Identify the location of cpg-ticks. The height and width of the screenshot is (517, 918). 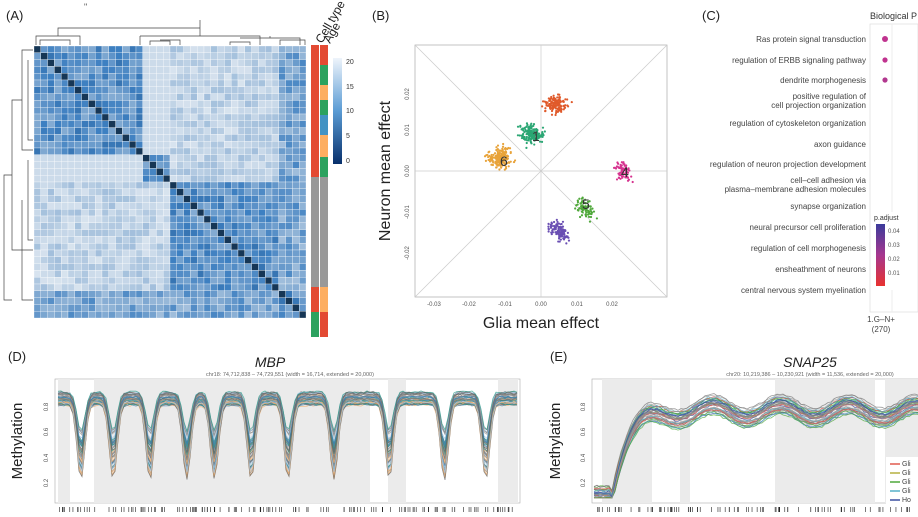
(286, 509).